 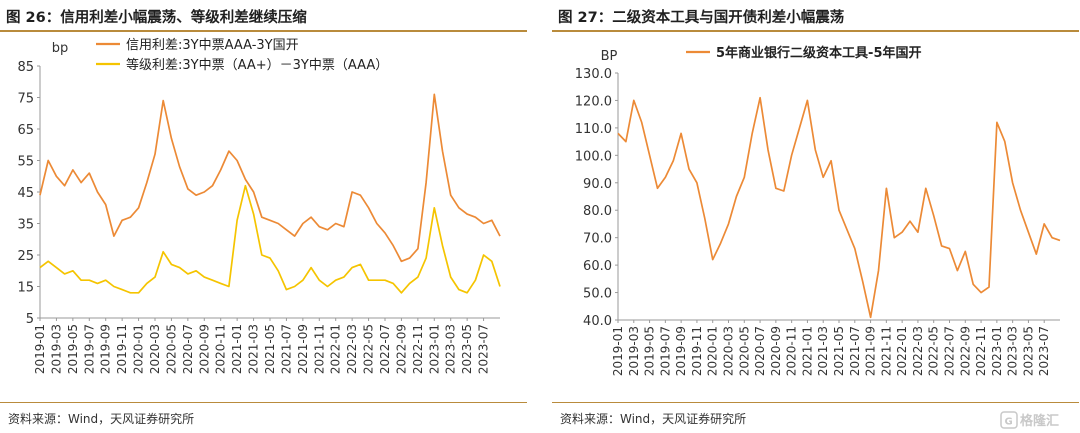 What do you see at coordinates (597, 211) in the screenshot?
I see `right-y-tick-label: 80.0` at bounding box center [597, 211].